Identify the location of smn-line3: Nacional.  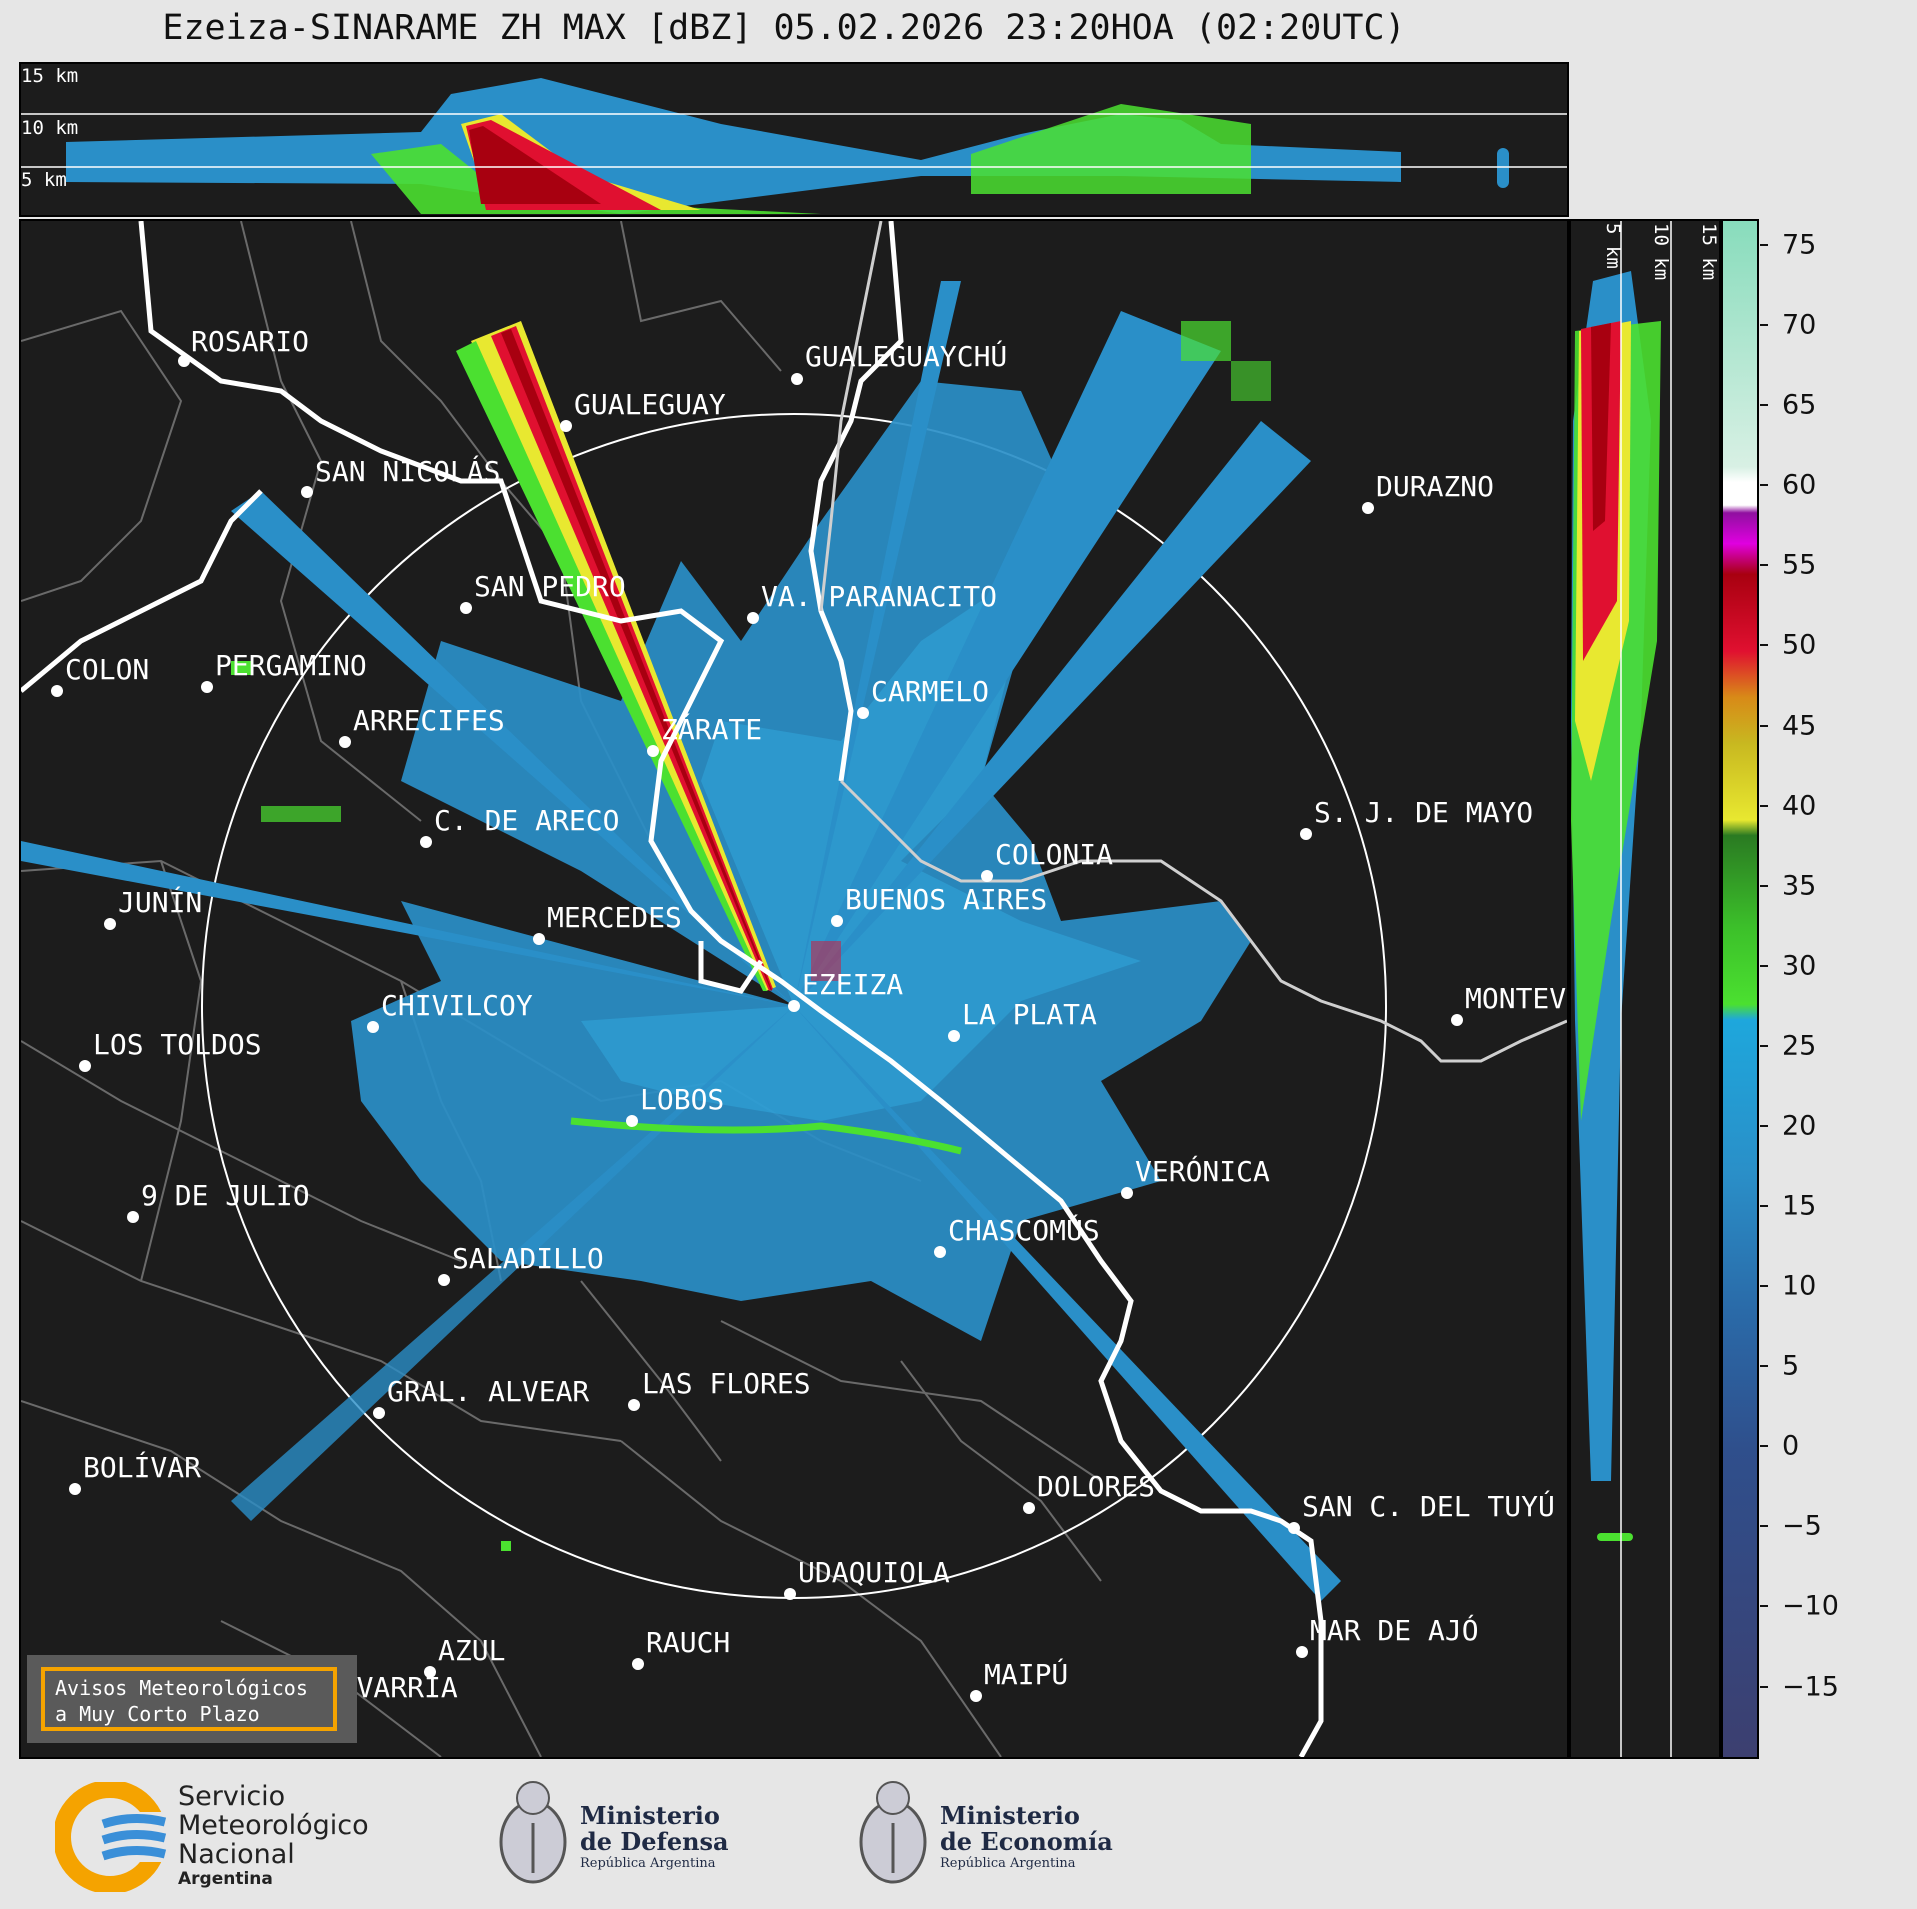
(236, 1854).